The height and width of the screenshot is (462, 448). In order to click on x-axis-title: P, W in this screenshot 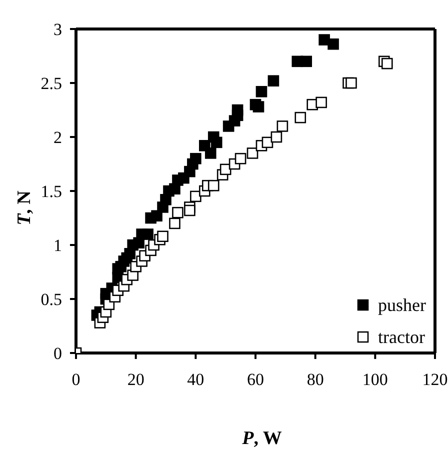, I will do `click(261, 438)`.